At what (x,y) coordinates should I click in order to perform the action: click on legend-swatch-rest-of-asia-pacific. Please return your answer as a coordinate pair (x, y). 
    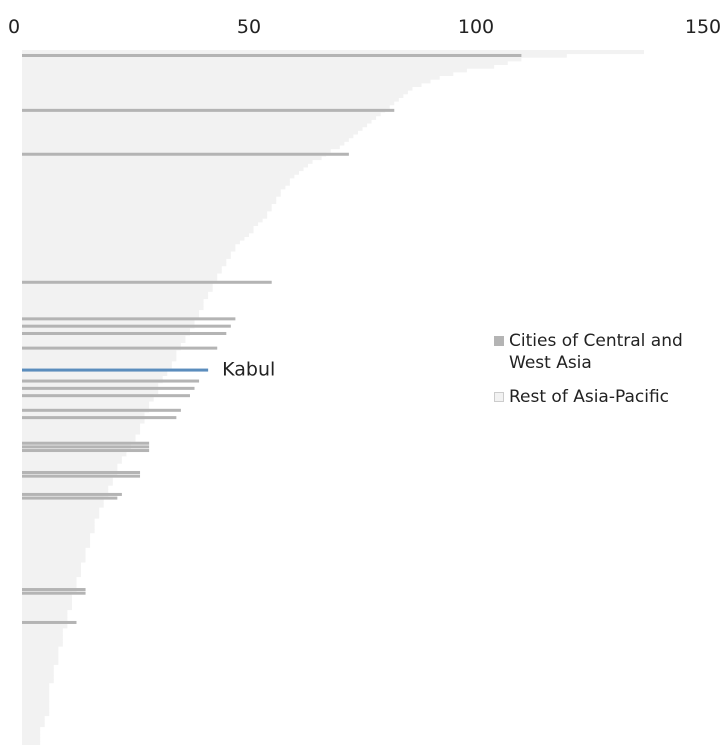
    Looking at the image, I should click on (499, 397).